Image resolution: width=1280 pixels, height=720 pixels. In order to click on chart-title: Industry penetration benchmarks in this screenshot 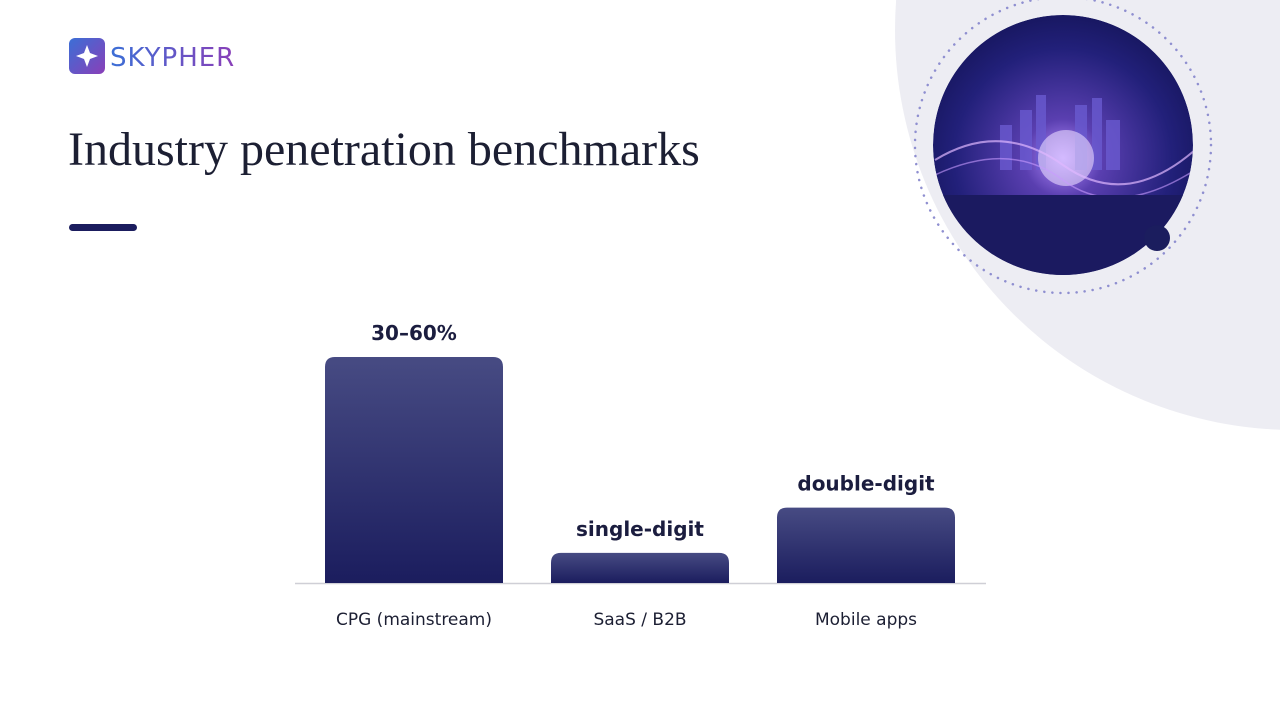, I will do `click(384, 149)`.